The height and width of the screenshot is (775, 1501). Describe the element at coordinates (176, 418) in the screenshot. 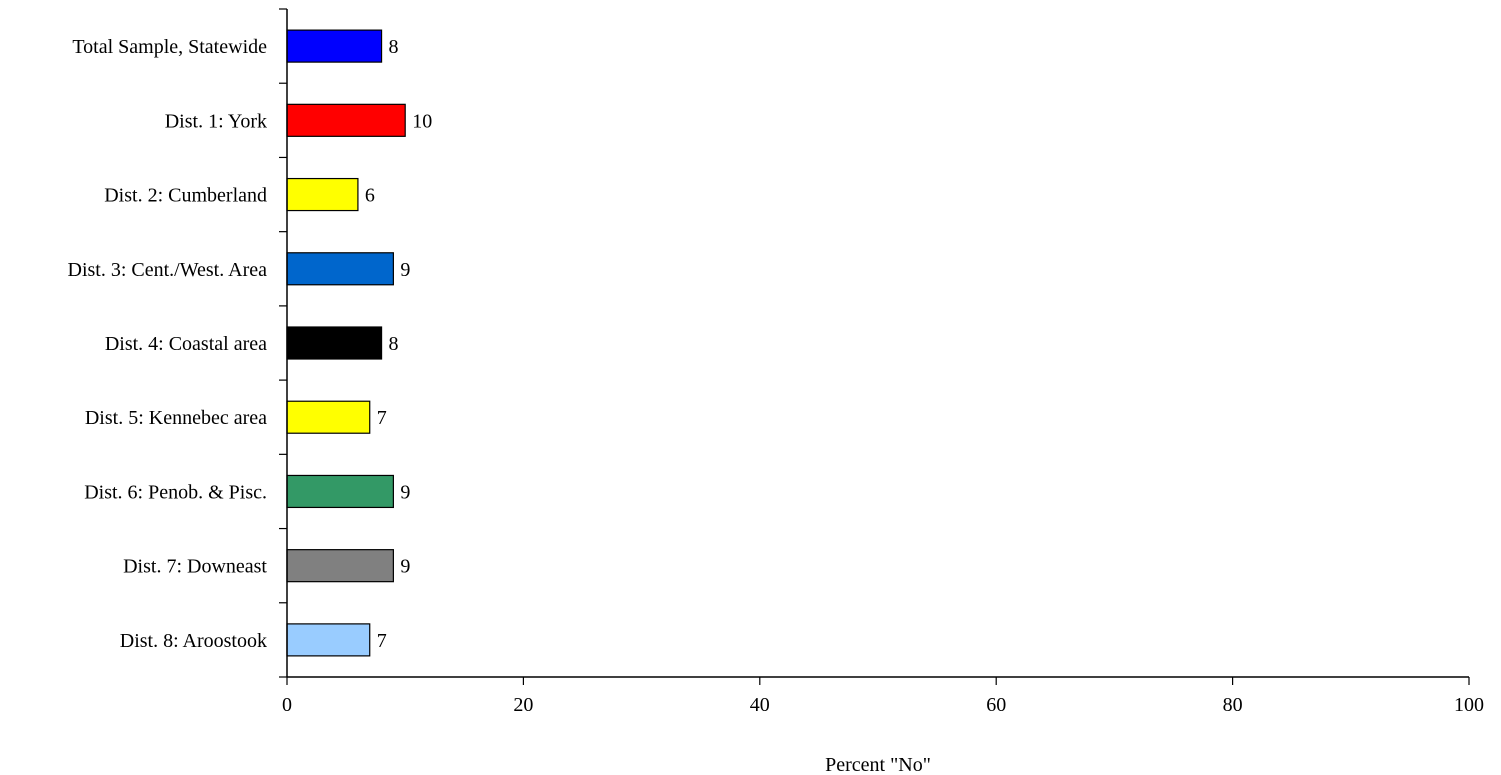

I see `category-label: Dist. 5: Kennebec area` at that location.